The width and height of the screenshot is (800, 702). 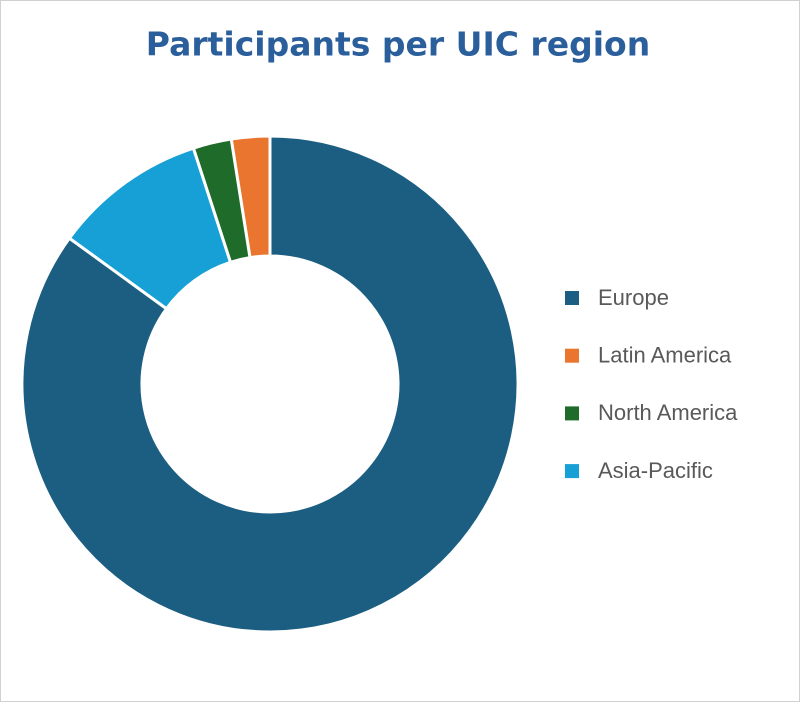 I want to click on legend-label: North America, so click(x=668, y=412).